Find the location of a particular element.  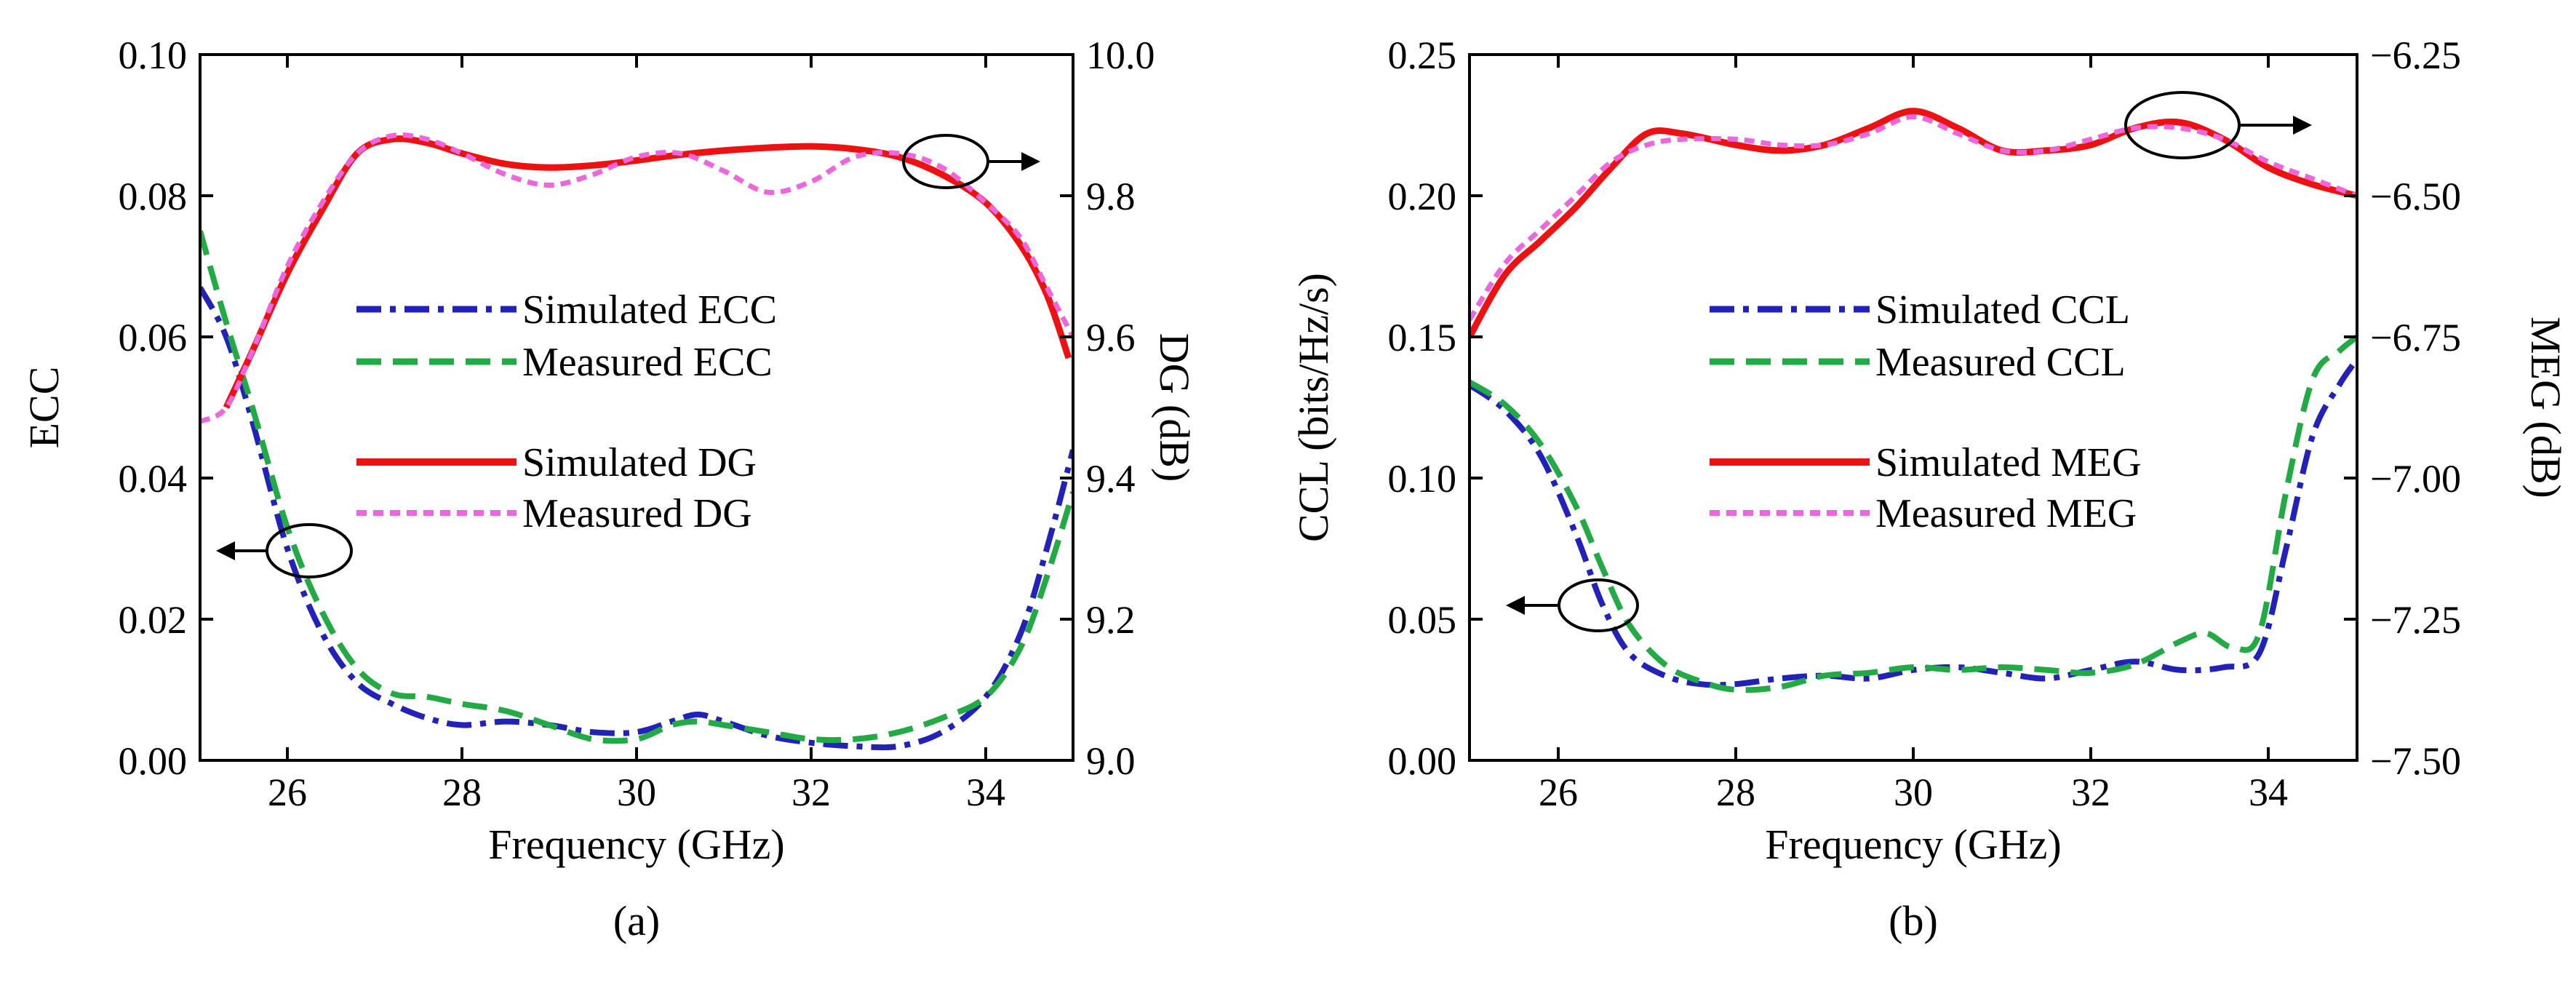

legend-label: Simulated CCL is located at coordinates (2002, 310).